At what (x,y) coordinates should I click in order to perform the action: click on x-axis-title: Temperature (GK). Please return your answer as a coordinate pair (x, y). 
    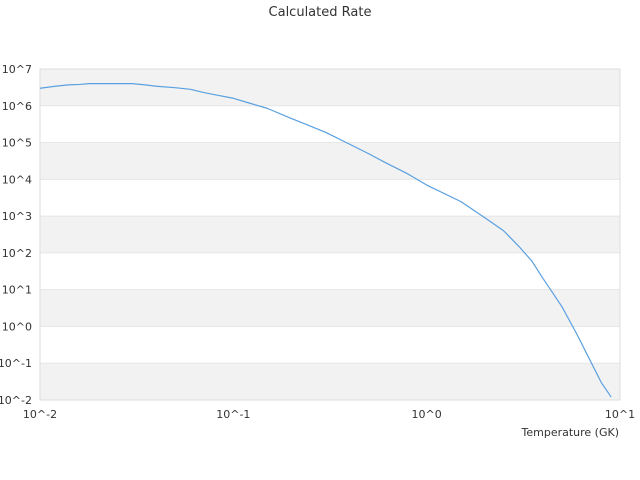
    Looking at the image, I should click on (570, 432).